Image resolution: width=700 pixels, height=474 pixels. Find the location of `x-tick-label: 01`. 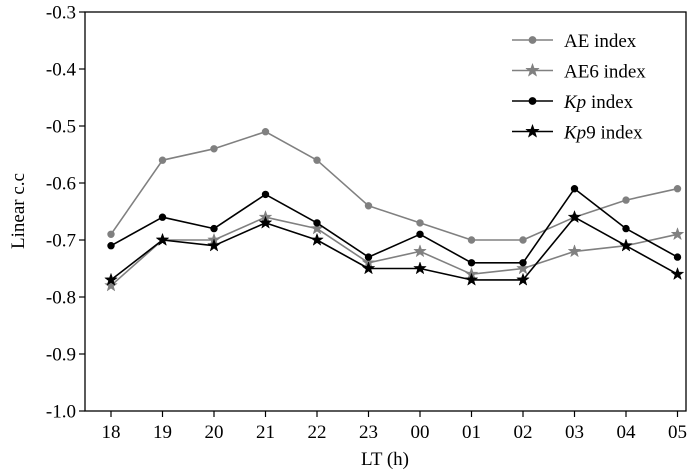

x-tick-label: 01 is located at coordinates (471, 432).